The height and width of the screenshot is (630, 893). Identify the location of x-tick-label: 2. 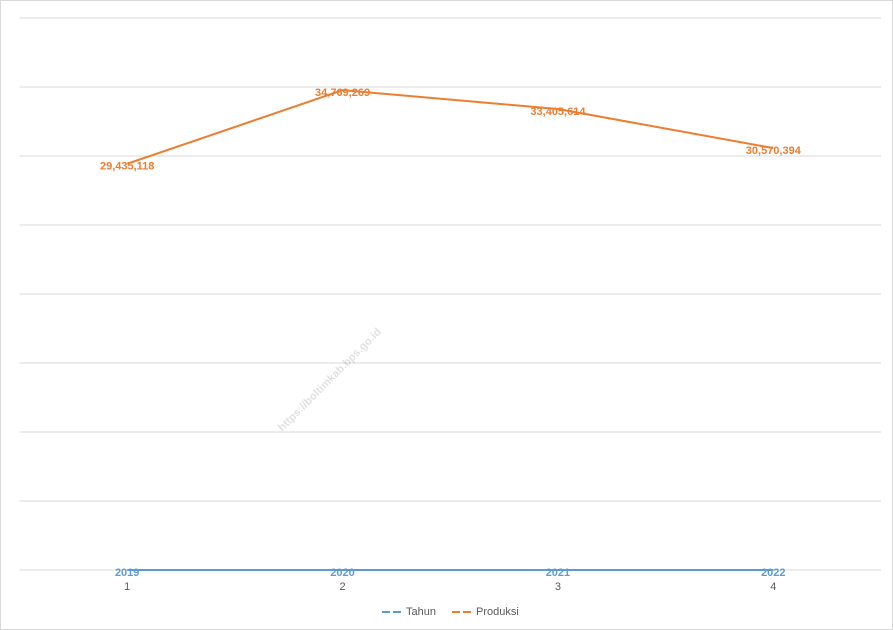
(343, 587).